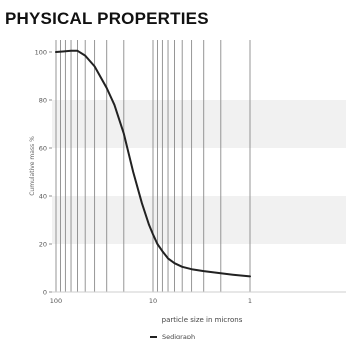  What do you see at coordinates (56, 301) in the screenshot?
I see `x-tick-label: 100` at bounding box center [56, 301].